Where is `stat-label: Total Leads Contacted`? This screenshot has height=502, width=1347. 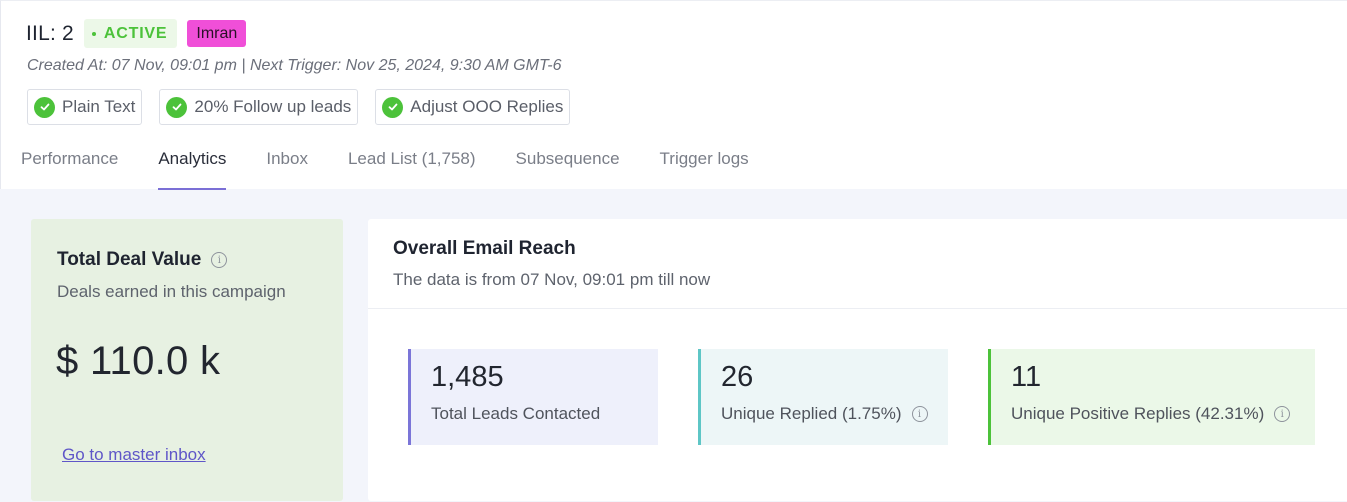 stat-label: Total Leads Contacted is located at coordinates (515, 414).